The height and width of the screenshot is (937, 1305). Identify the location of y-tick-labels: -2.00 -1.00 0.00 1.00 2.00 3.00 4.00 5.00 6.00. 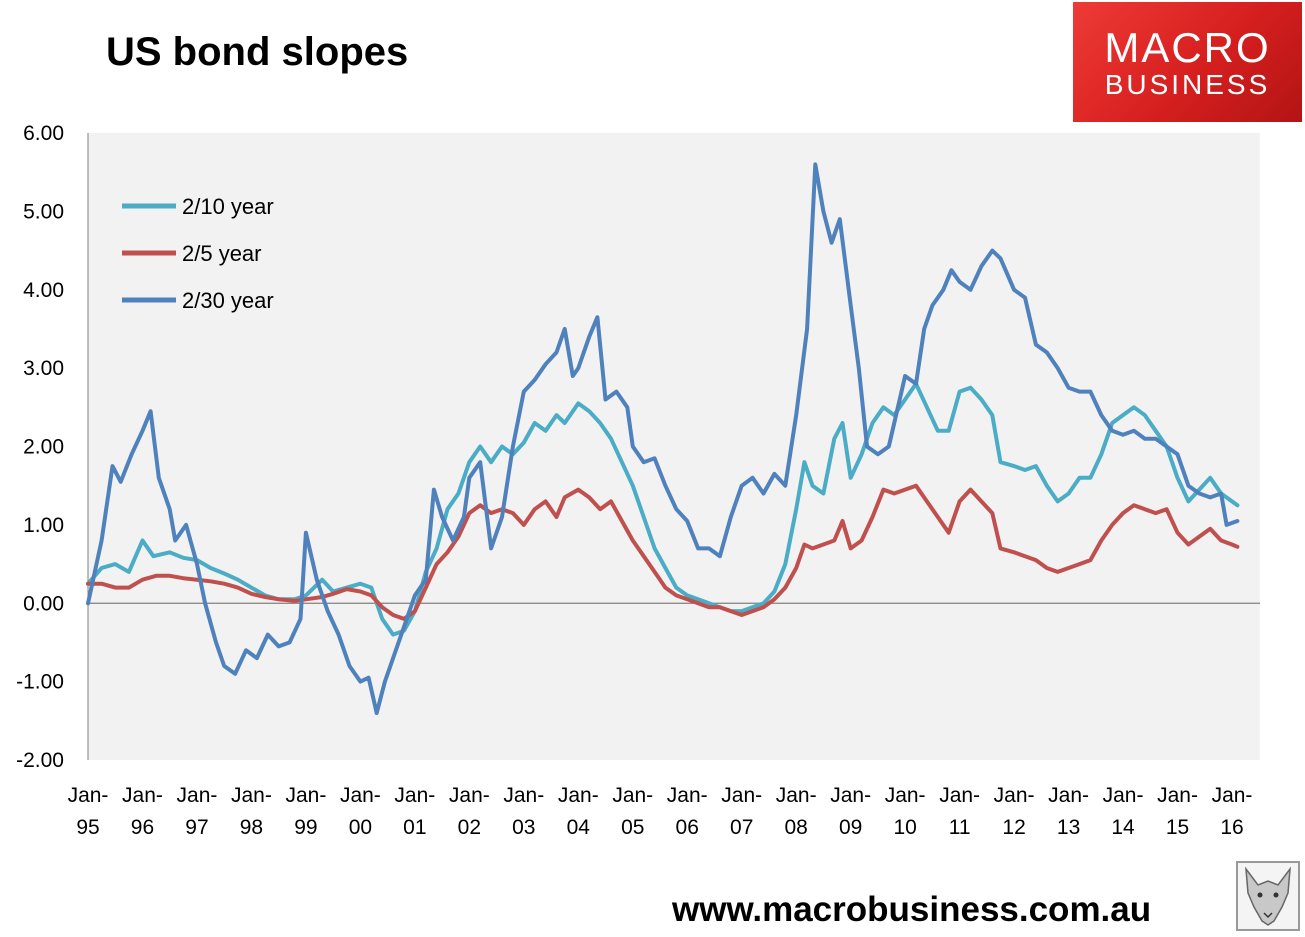
(40, 447).